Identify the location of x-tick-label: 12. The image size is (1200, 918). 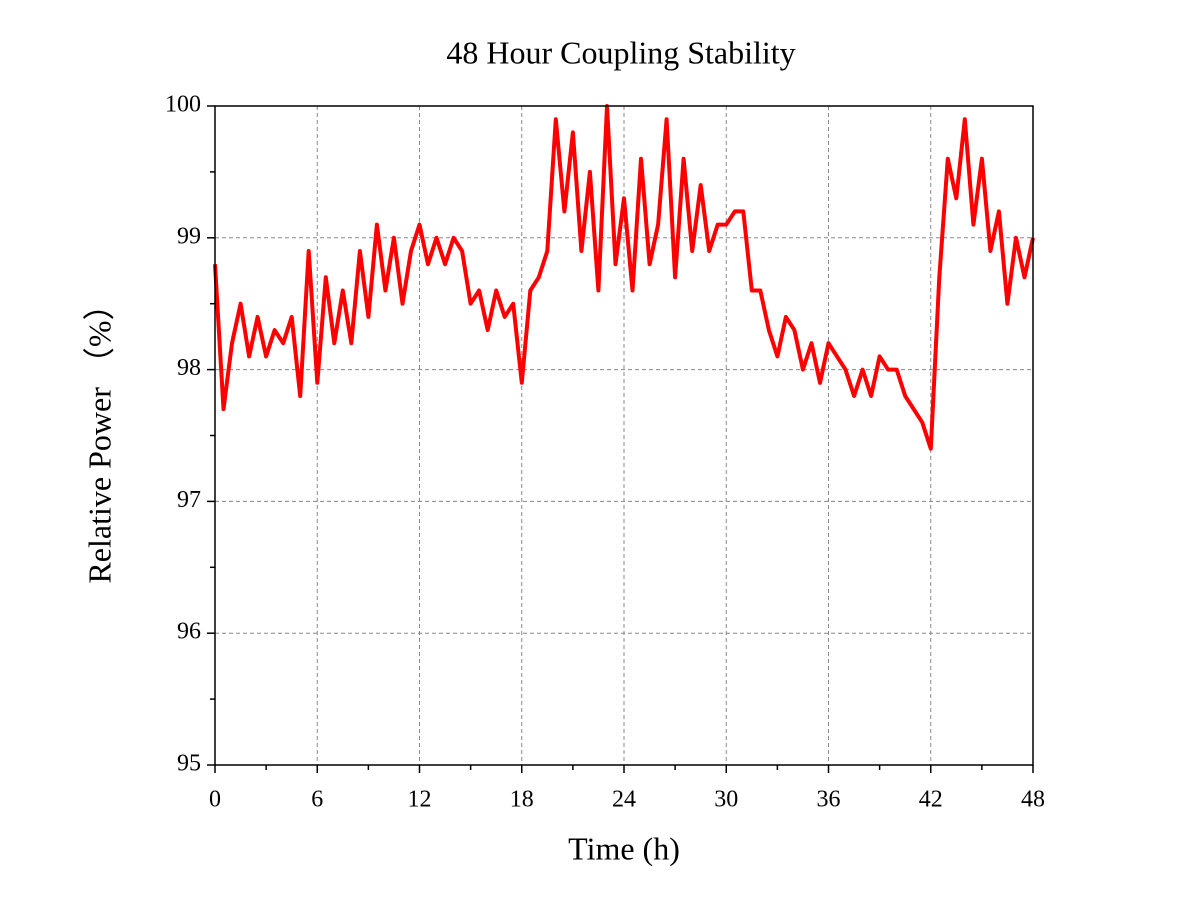
(420, 800).